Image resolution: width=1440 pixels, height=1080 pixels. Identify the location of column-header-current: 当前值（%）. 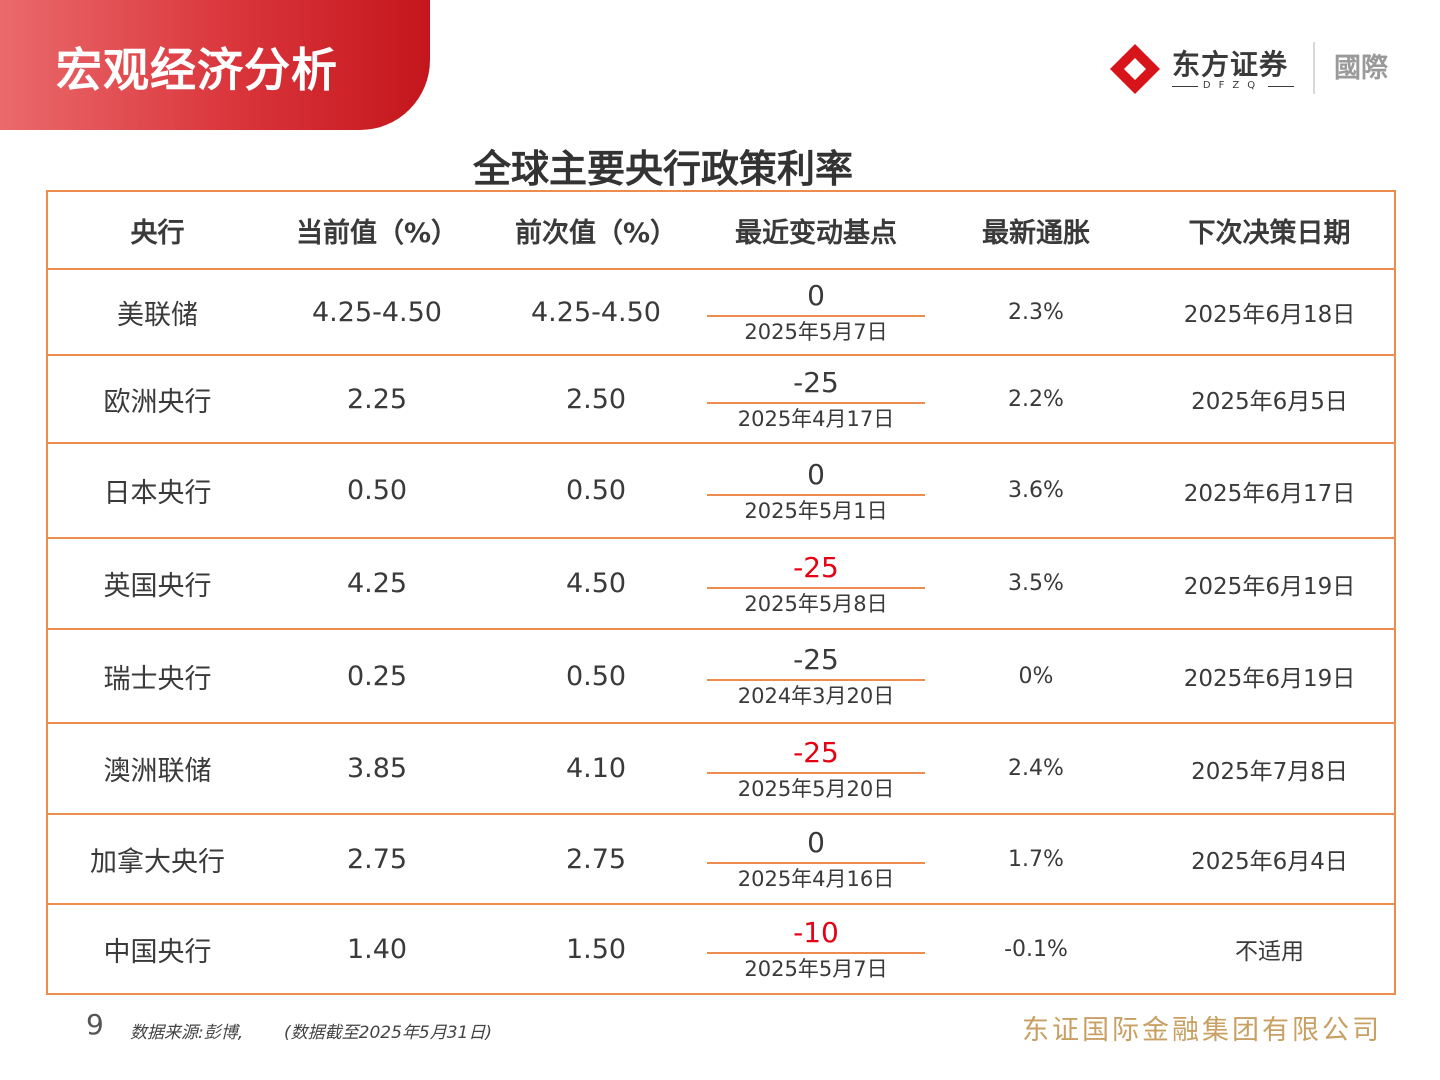
(377, 230).